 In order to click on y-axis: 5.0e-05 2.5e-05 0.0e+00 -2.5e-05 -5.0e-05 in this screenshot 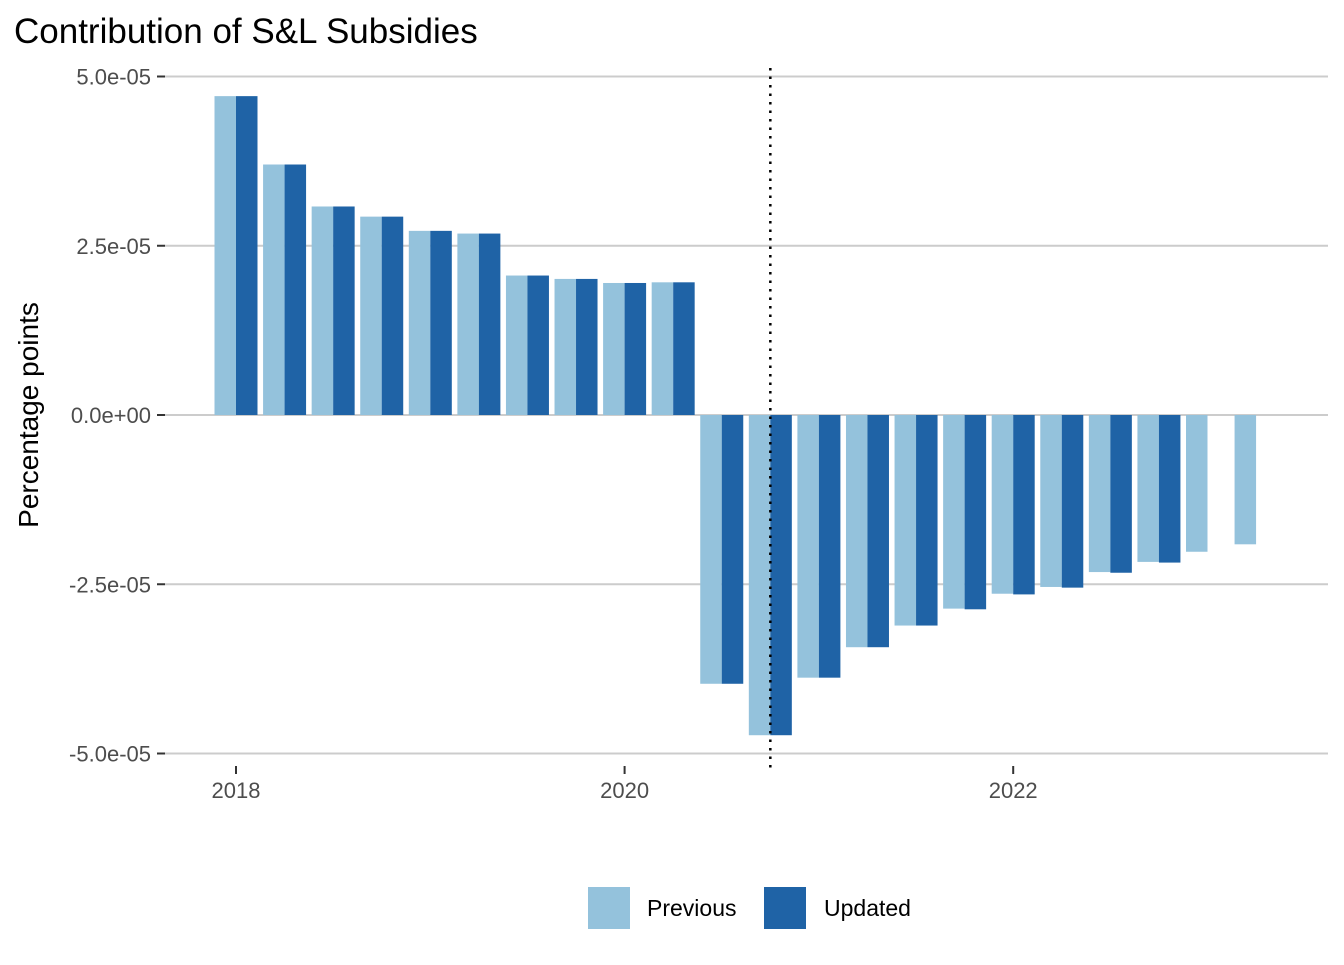, I will do `click(117, 416)`.